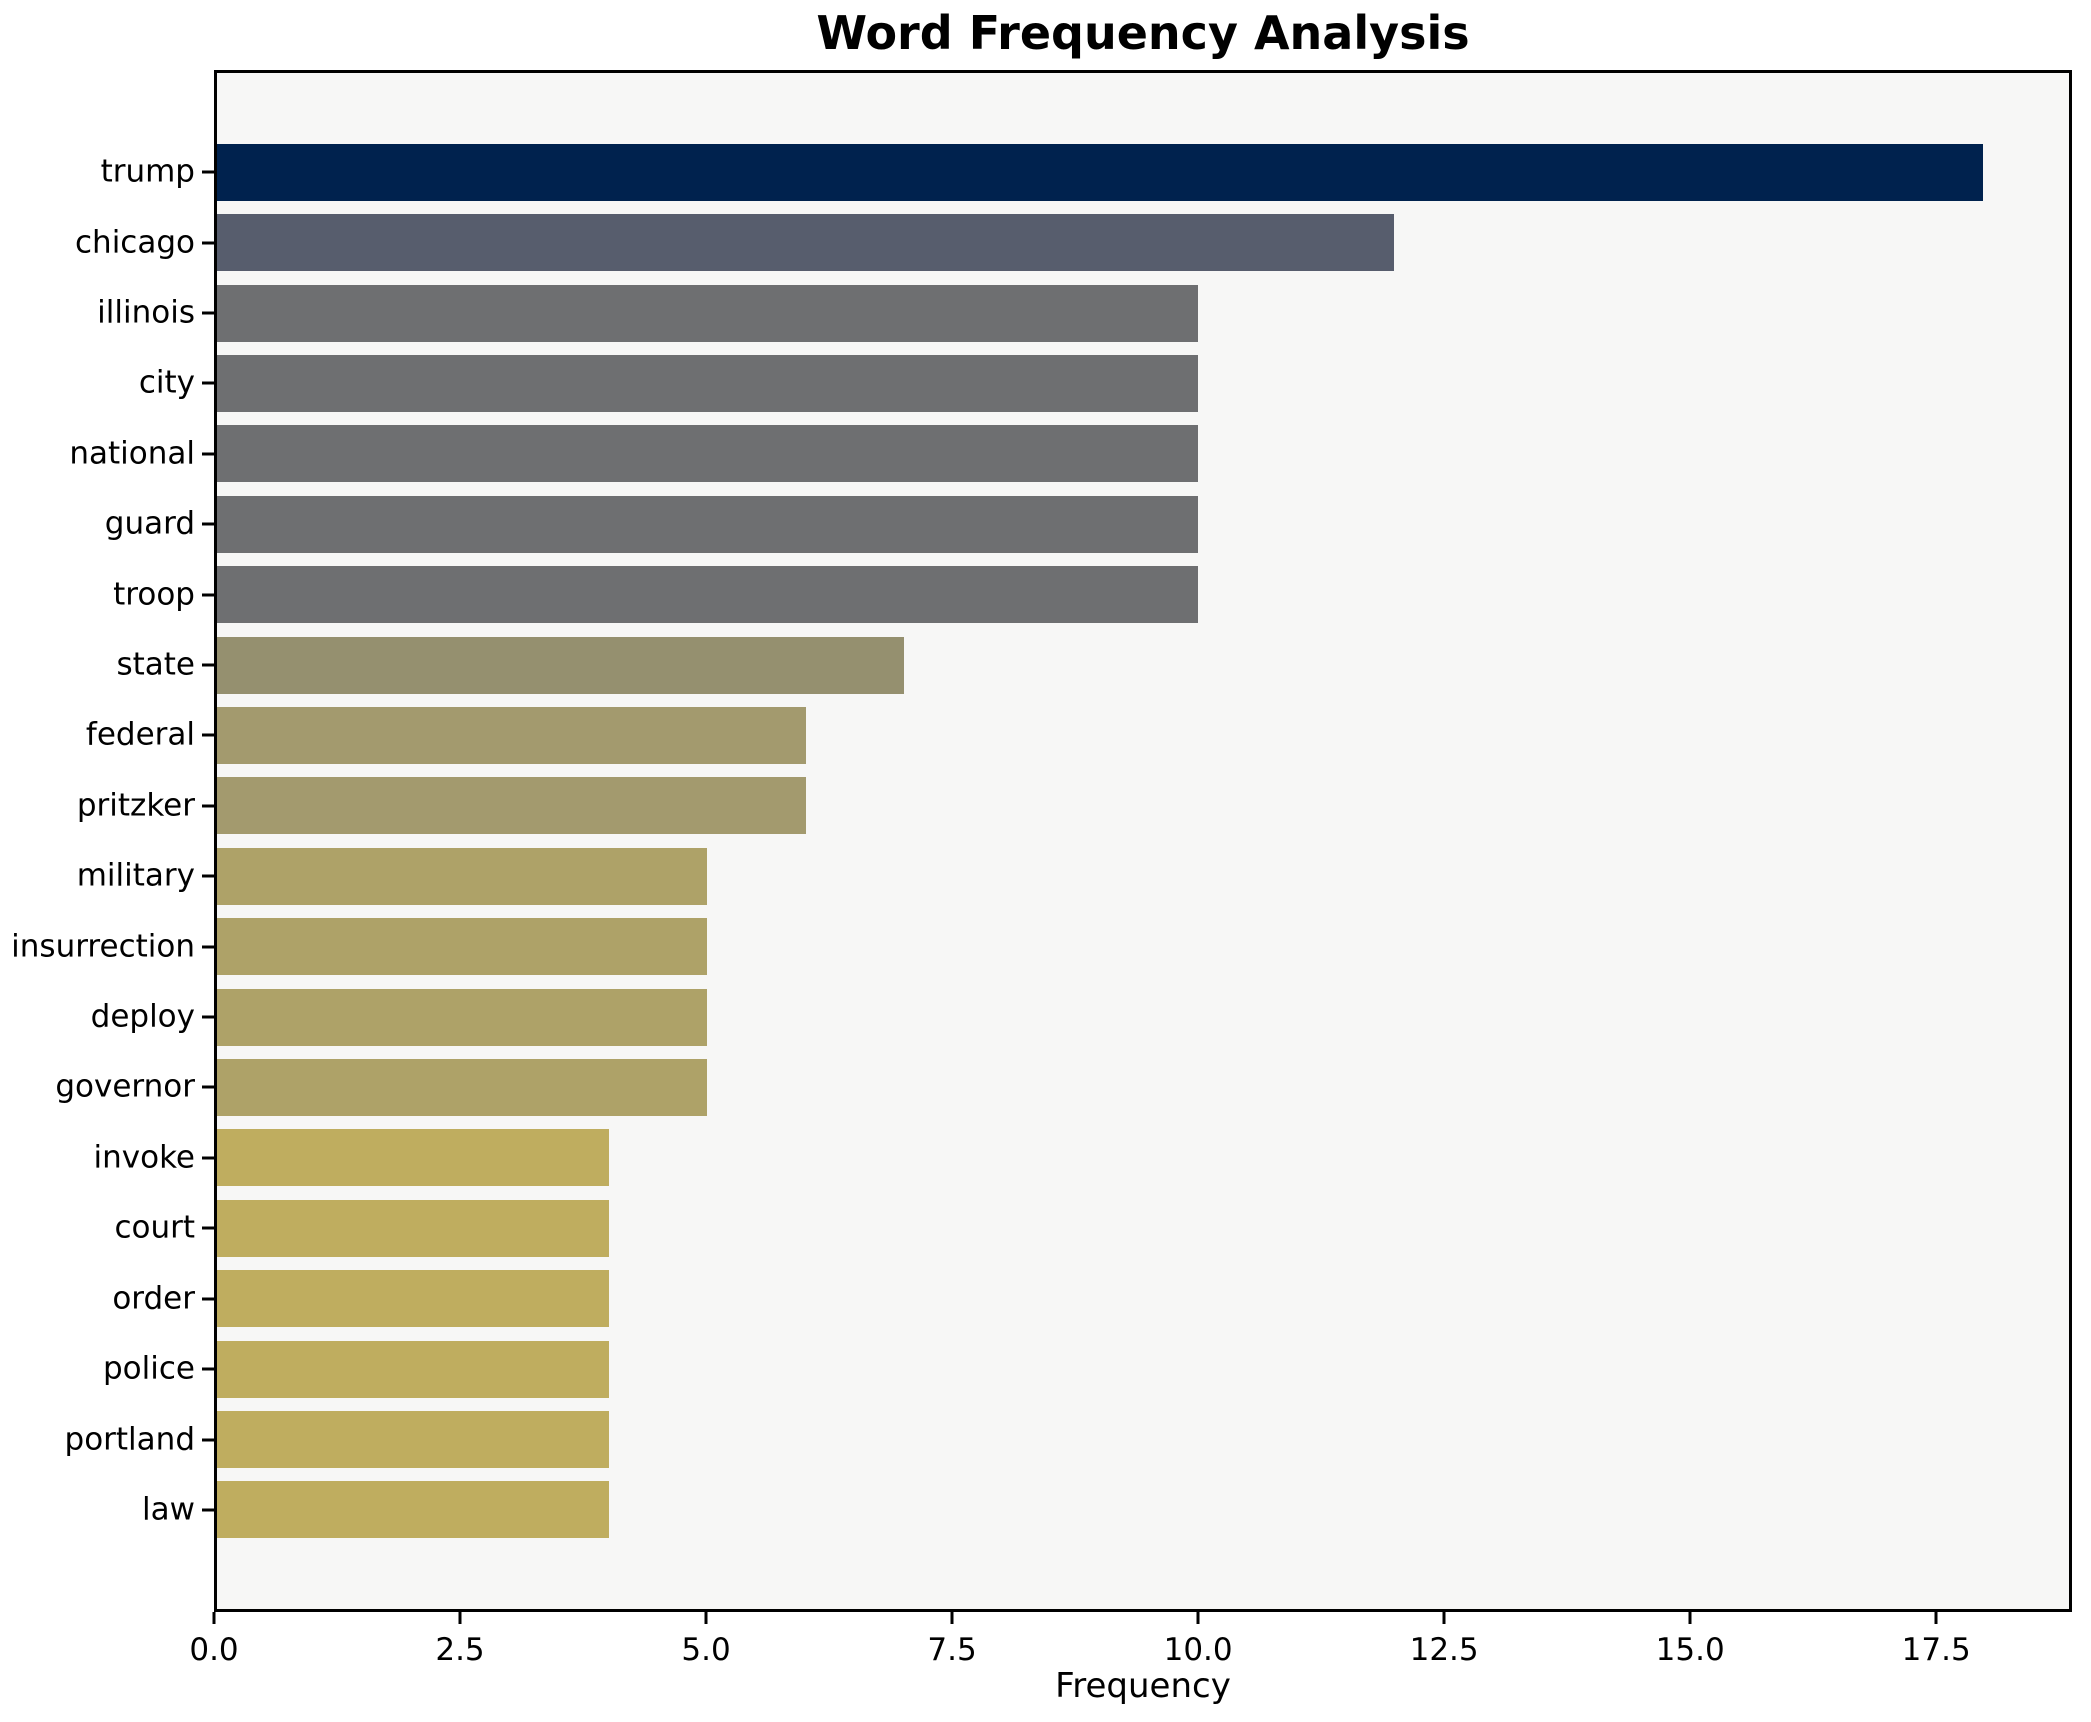  I want to click on y-tick-label: police, so click(149, 1368).